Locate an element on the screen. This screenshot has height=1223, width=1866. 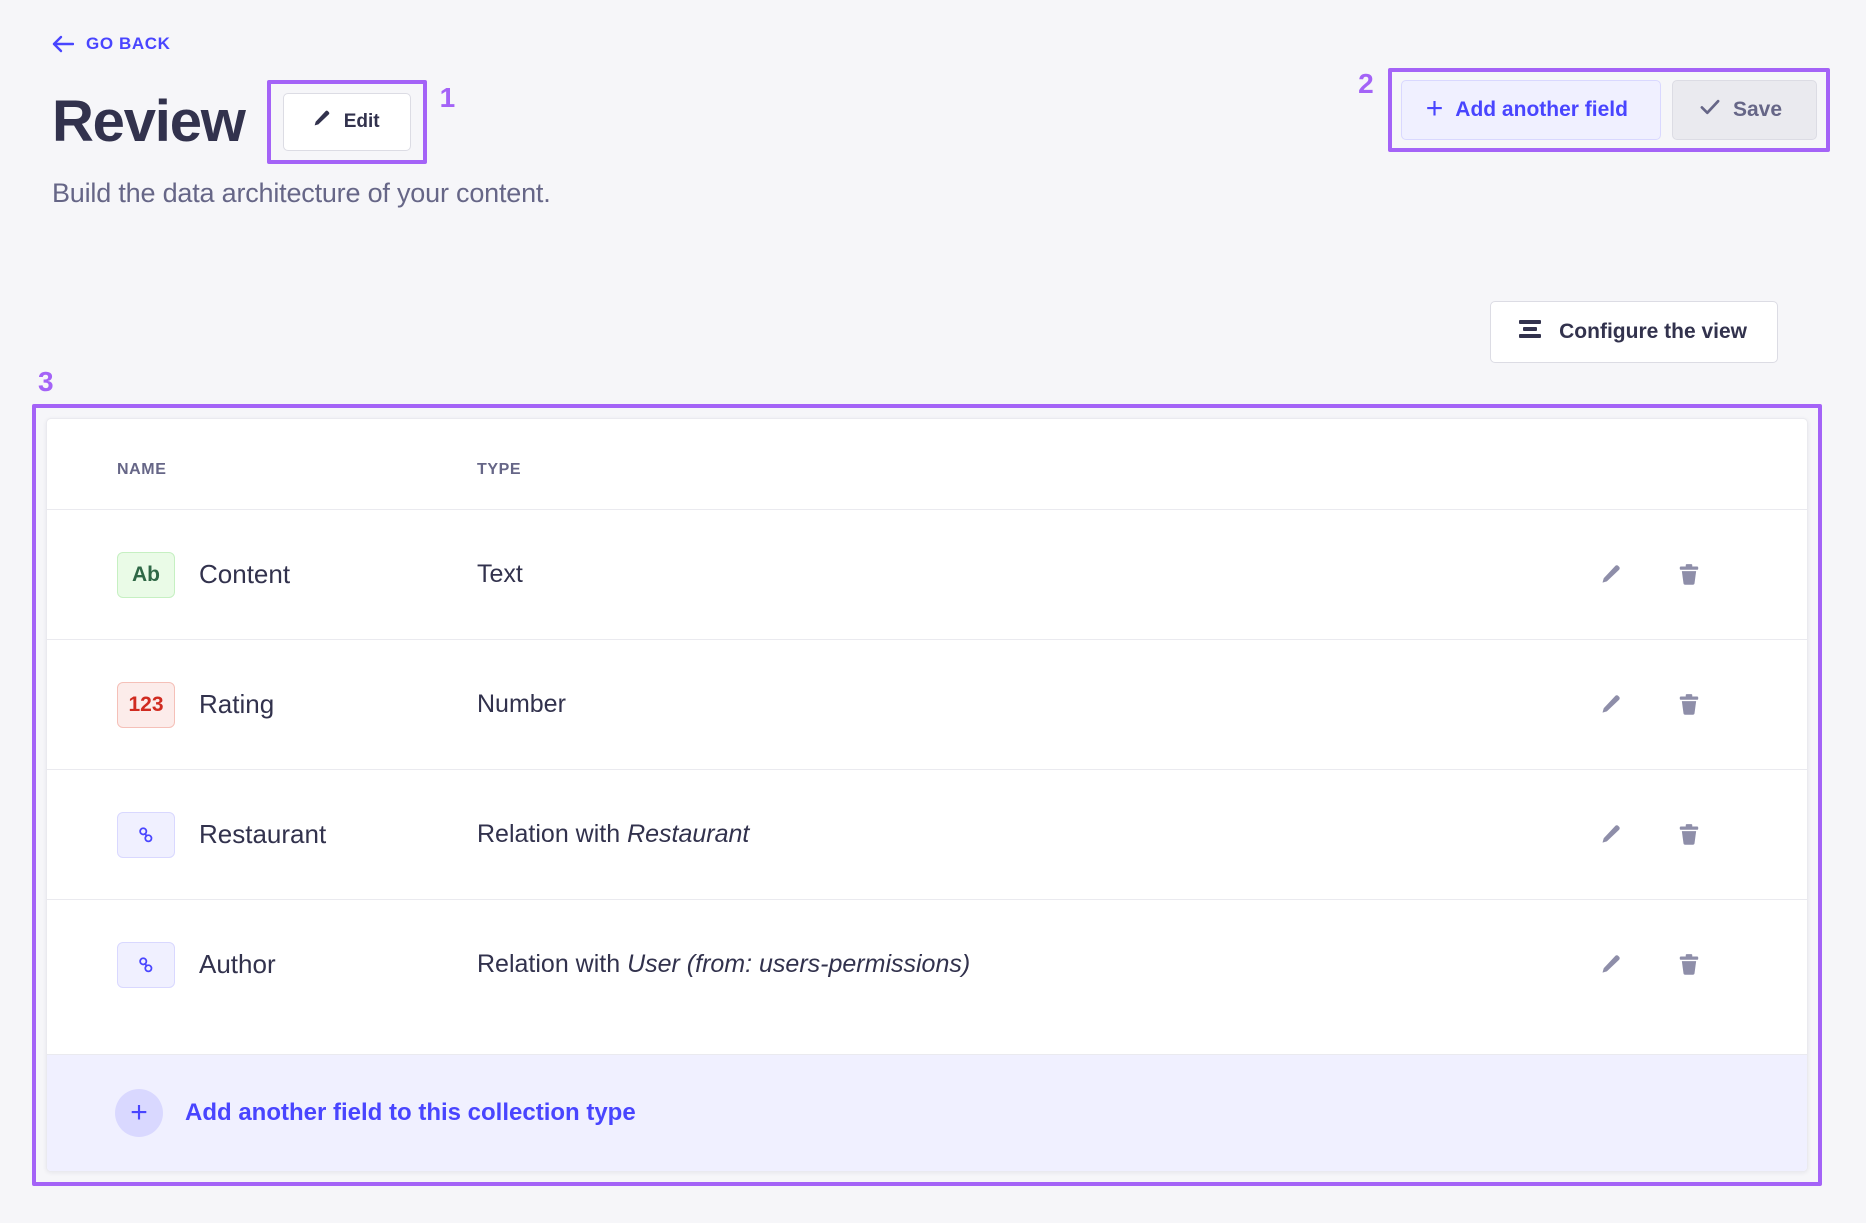
edit-button-label: Edit is located at coordinates (361, 121).